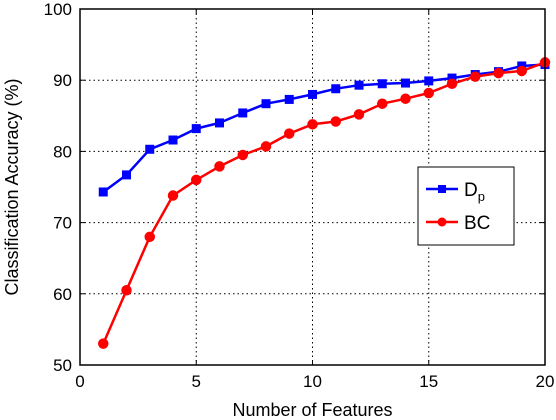 This screenshot has width=556, height=420. Describe the element at coordinates (312, 381) in the screenshot. I see `x-tick-label: 10` at that location.